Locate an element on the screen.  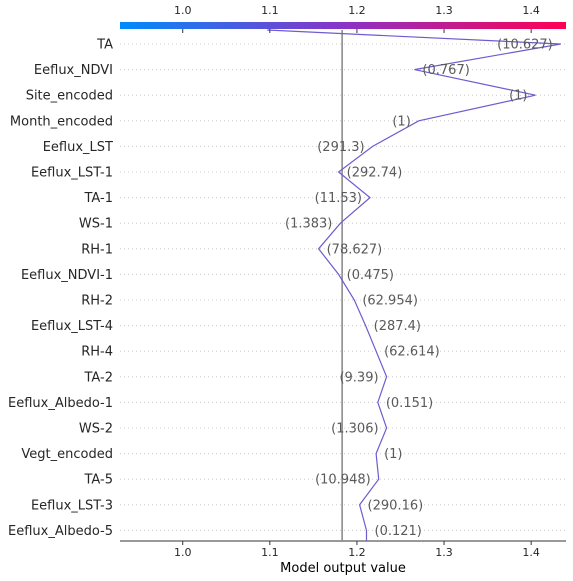
bottom-tick-label: 1.2 is located at coordinates (357, 552).